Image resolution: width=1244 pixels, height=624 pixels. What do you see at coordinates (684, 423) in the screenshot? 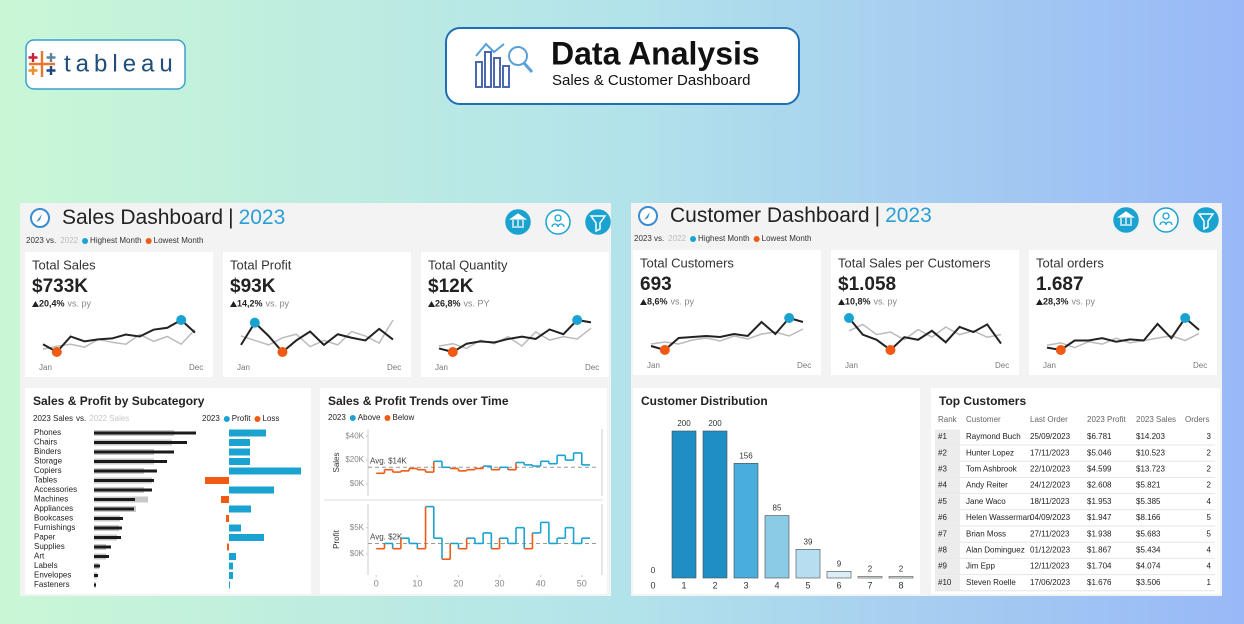
I see `data-label: 200` at bounding box center [684, 423].